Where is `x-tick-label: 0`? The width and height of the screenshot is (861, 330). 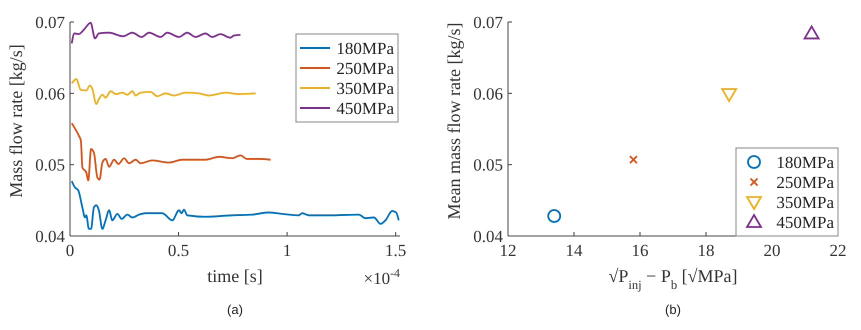 x-tick-label: 0 is located at coordinates (70, 250).